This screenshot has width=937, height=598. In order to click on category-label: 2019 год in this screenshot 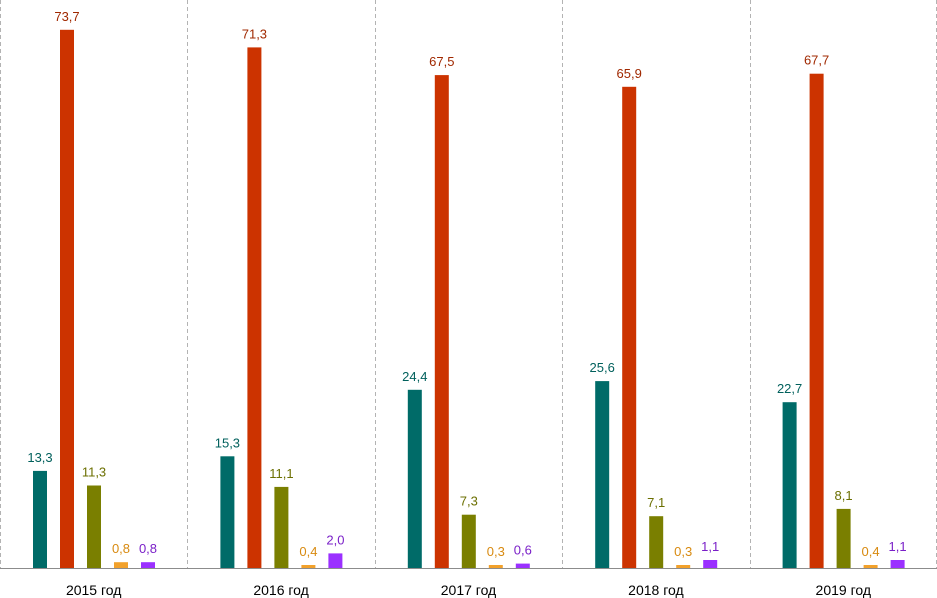, I will do `click(843, 590)`.